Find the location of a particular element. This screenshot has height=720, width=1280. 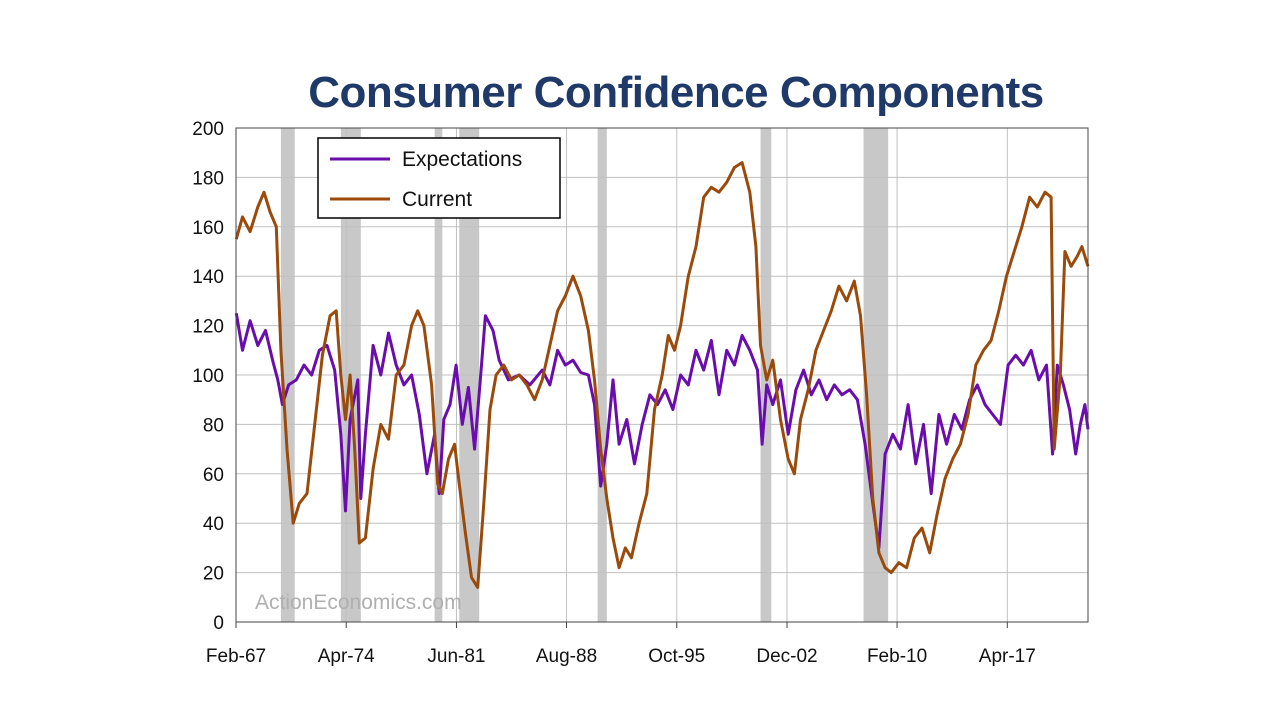

x-tick-label: Jun-81 is located at coordinates (456, 656).